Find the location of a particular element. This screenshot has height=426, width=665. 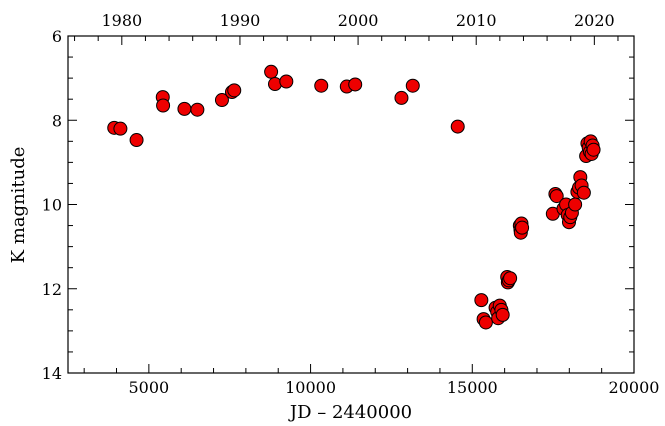

y-tick-label: 14 is located at coordinates (52, 373).